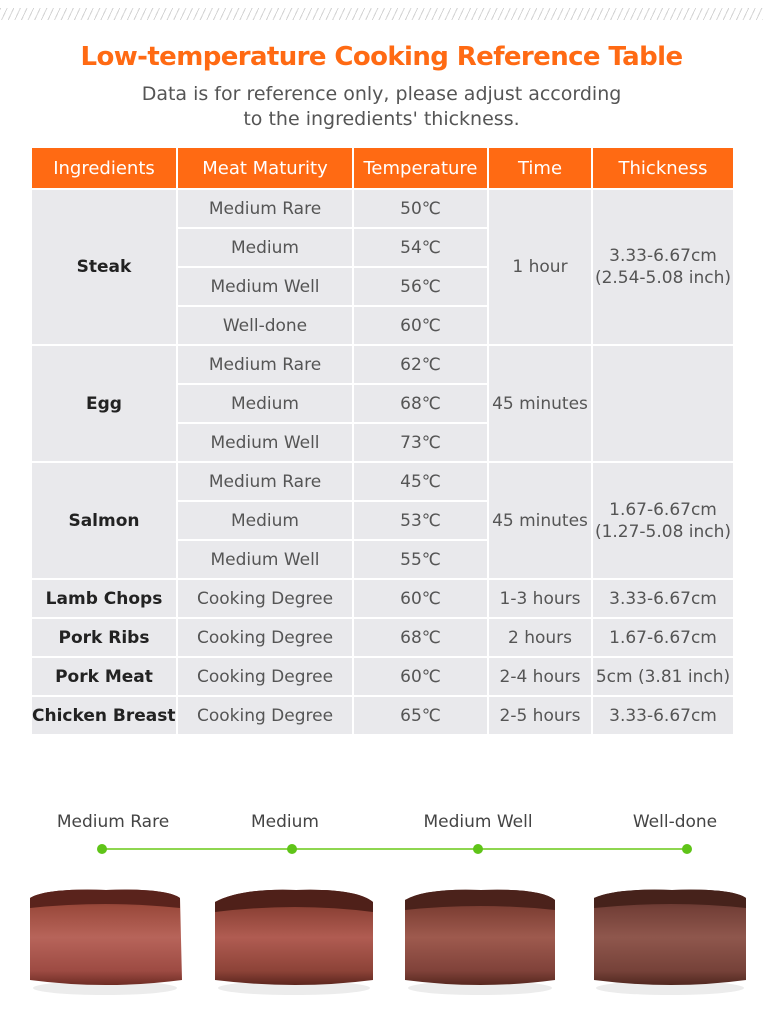 The width and height of the screenshot is (763, 1024). What do you see at coordinates (540, 598) in the screenshot?
I see `time-cell: 1-3 hours` at bounding box center [540, 598].